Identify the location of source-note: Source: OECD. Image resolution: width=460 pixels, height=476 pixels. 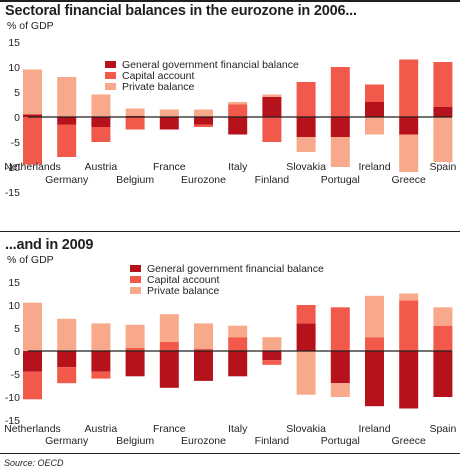
(34, 463).